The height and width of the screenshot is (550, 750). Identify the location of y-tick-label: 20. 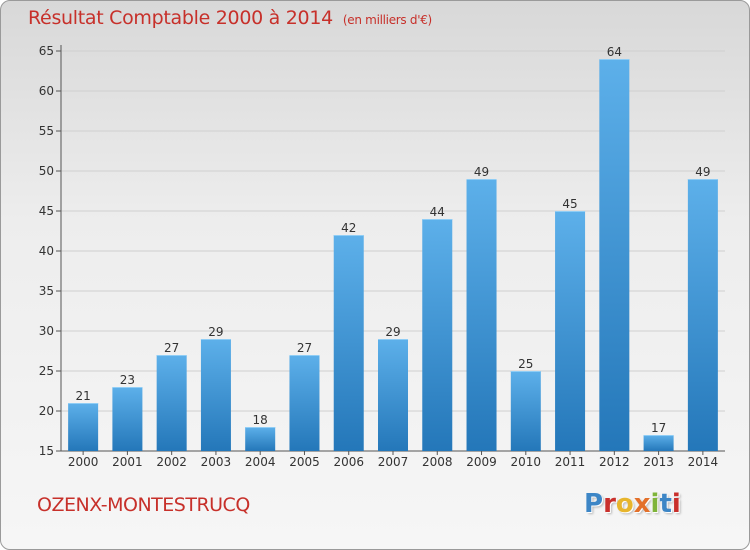
(46, 411).